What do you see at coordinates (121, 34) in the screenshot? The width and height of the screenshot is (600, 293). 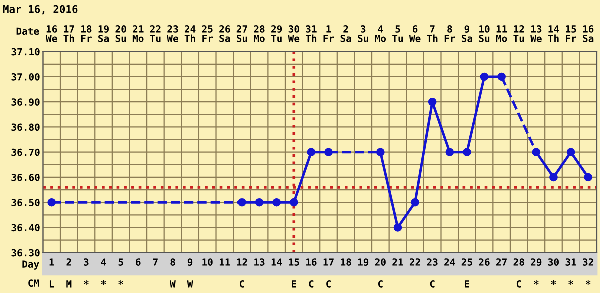 I see `text: 20 Su` at bounding box center [121, 34].